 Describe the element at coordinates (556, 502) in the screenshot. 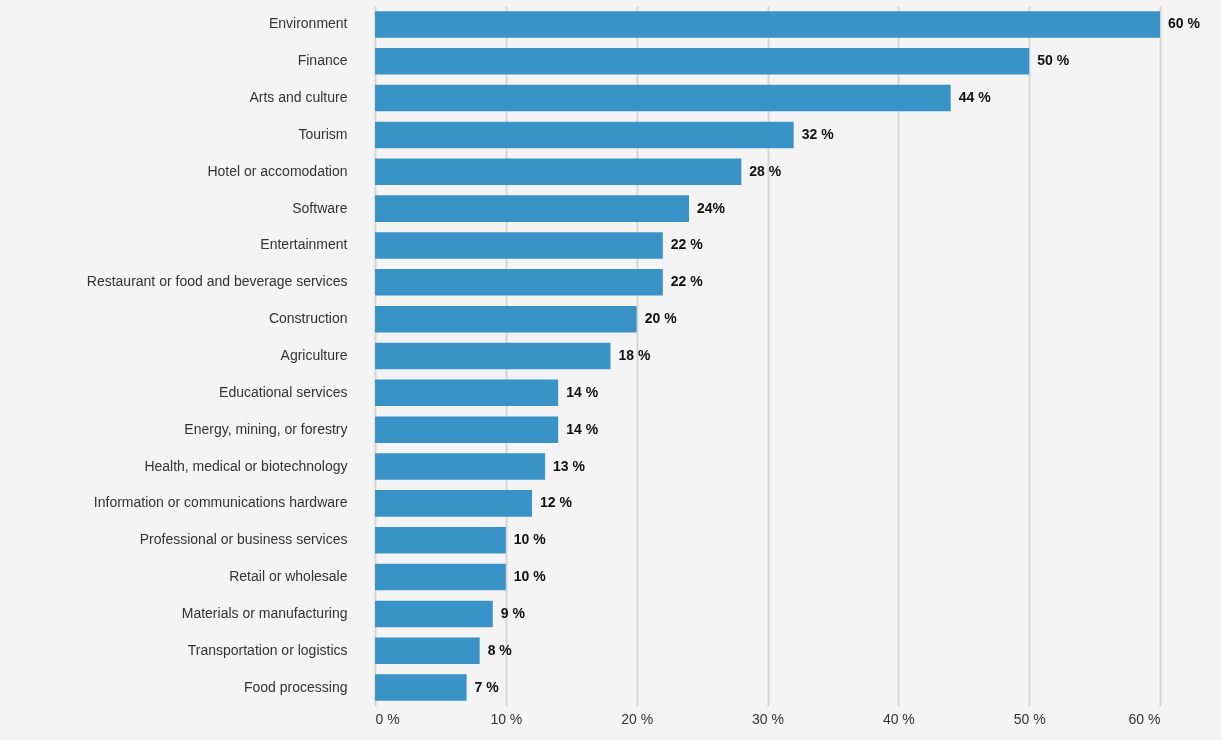

I see `data-label: 12 %` at that location.